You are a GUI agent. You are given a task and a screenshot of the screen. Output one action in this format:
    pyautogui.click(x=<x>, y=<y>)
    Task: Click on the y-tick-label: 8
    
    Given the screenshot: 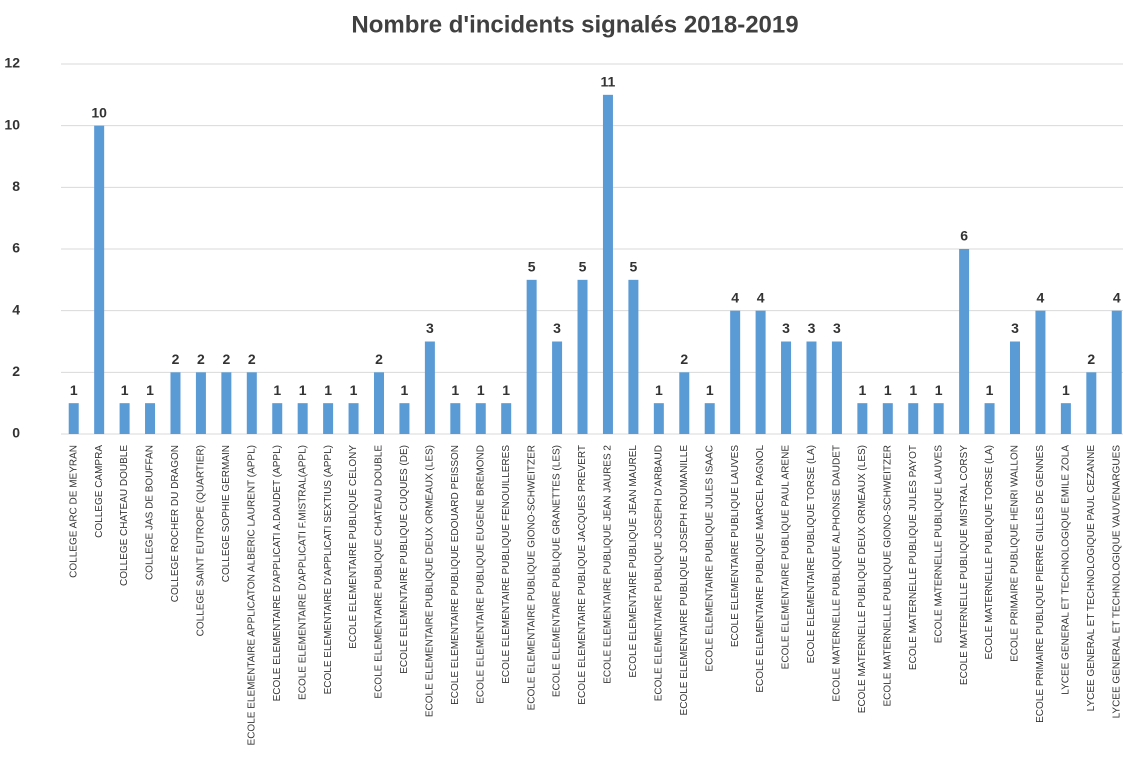 What is the action you would take?
    pyautogui.click(x=16, y=186)
    